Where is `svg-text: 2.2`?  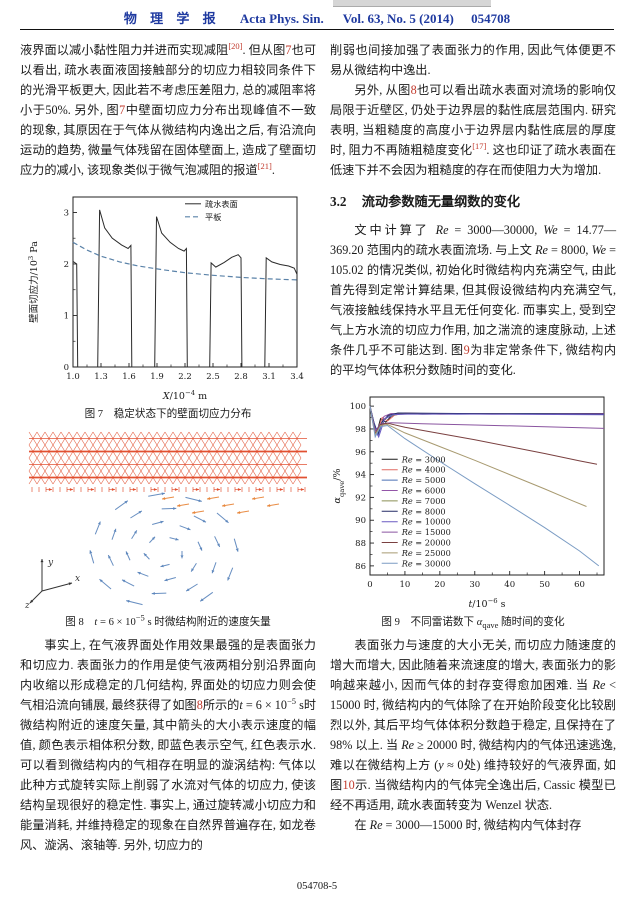 svg-text: 2.2 is located at coordinates (185, 377).